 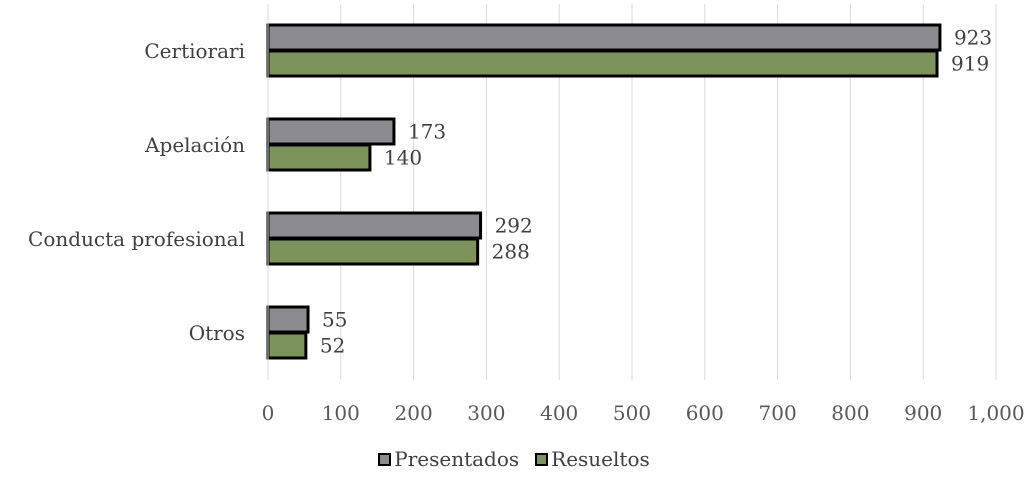 I want to click on data-label: 173, so click(x=427, y=132).